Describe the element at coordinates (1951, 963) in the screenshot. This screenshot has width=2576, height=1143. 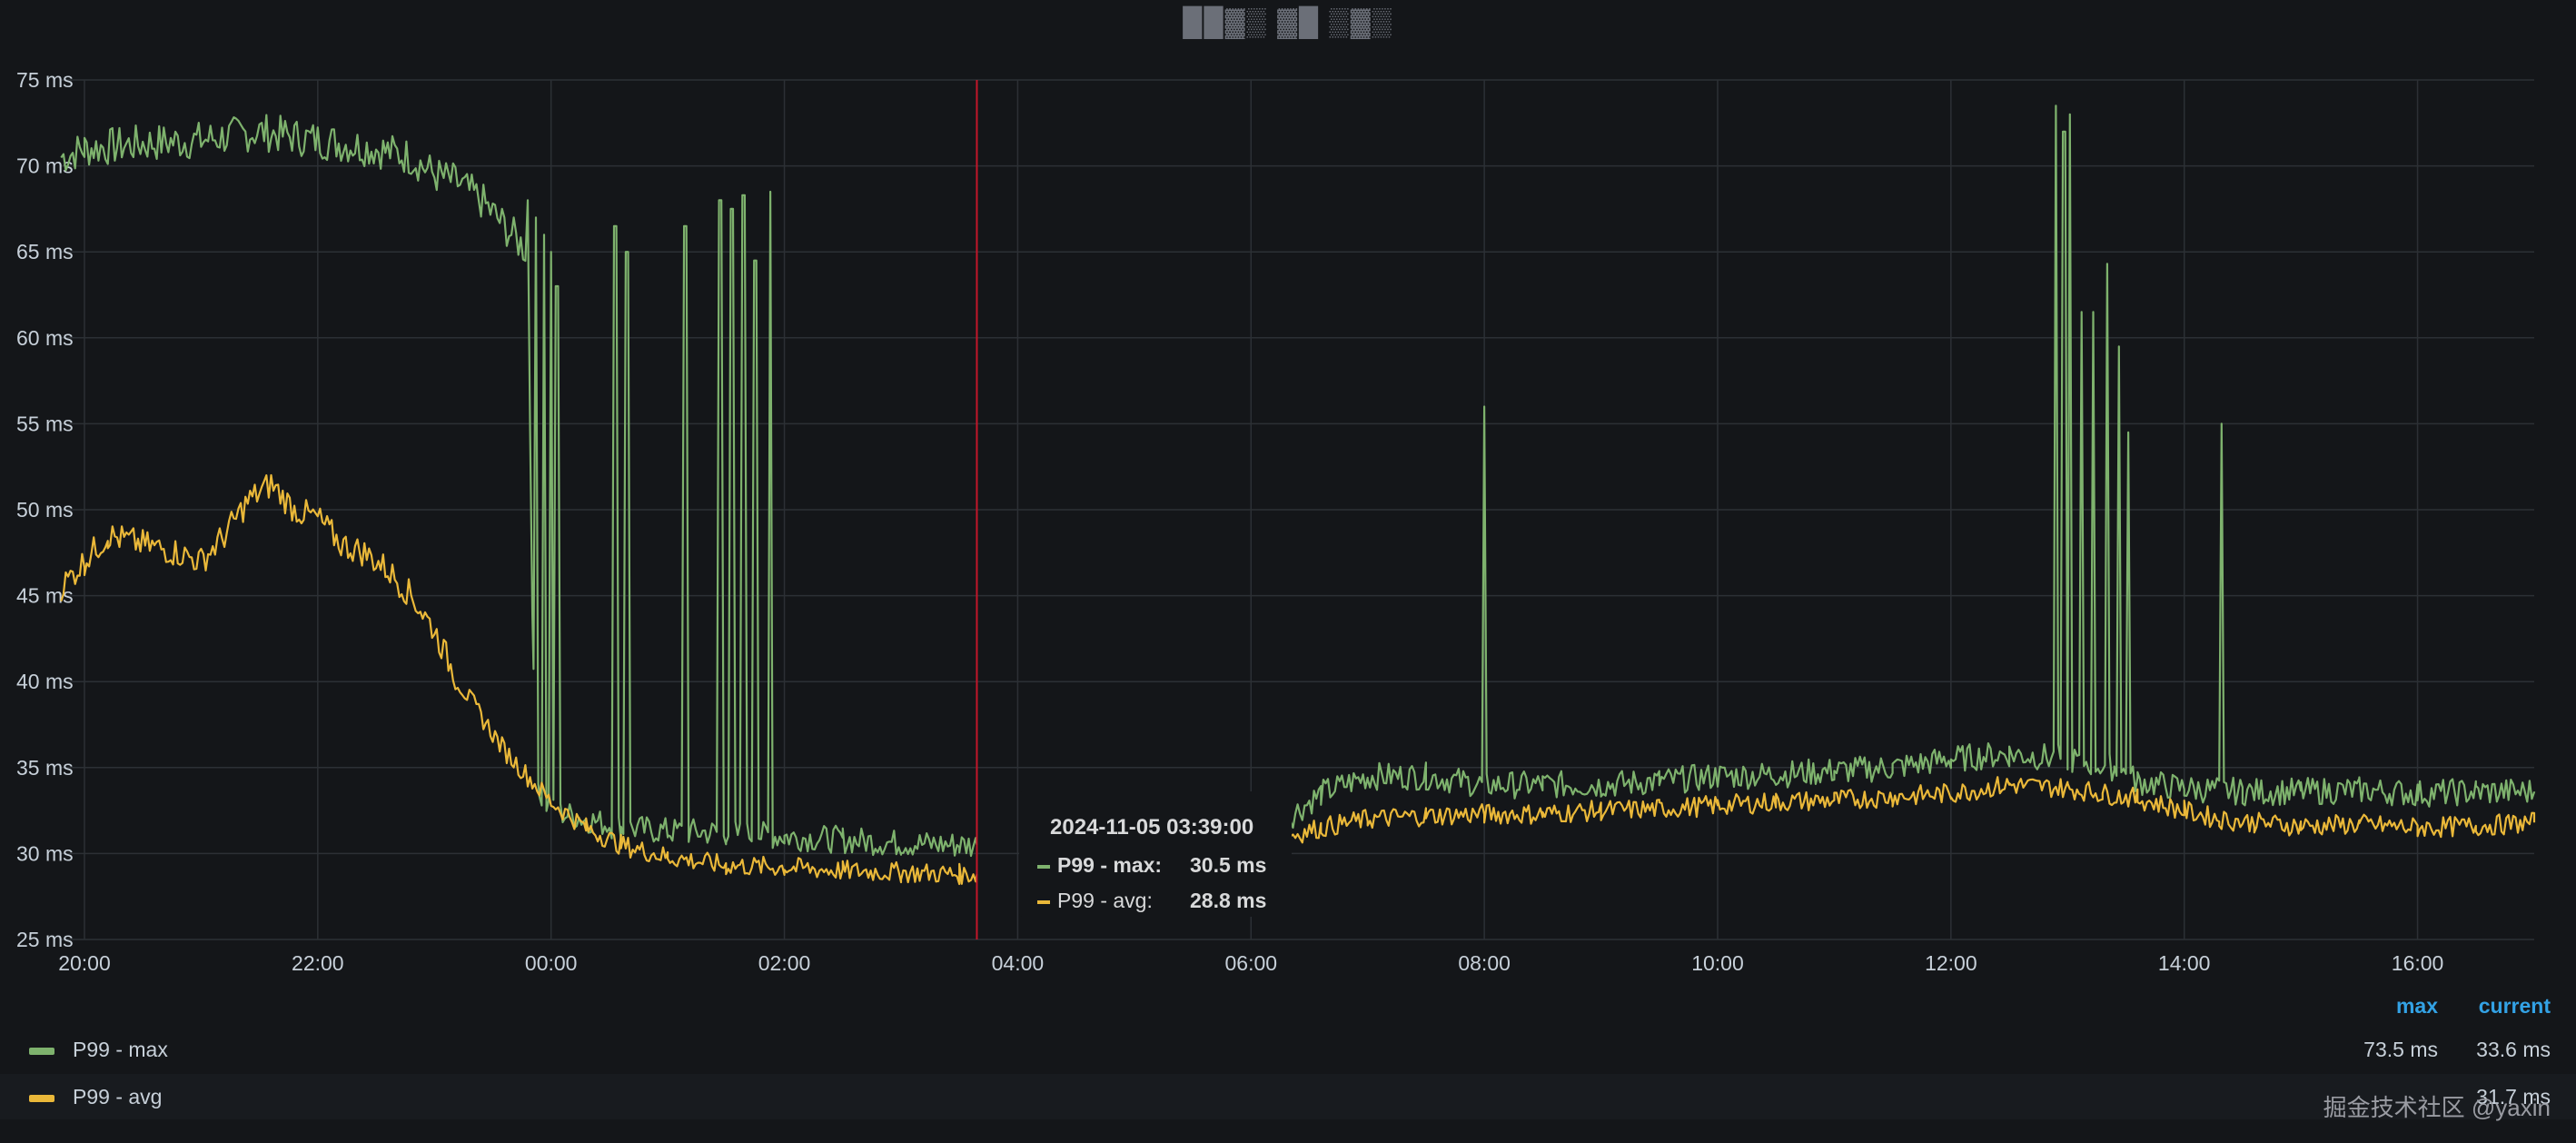
I see `x-tick-label: 12:00` at that location.